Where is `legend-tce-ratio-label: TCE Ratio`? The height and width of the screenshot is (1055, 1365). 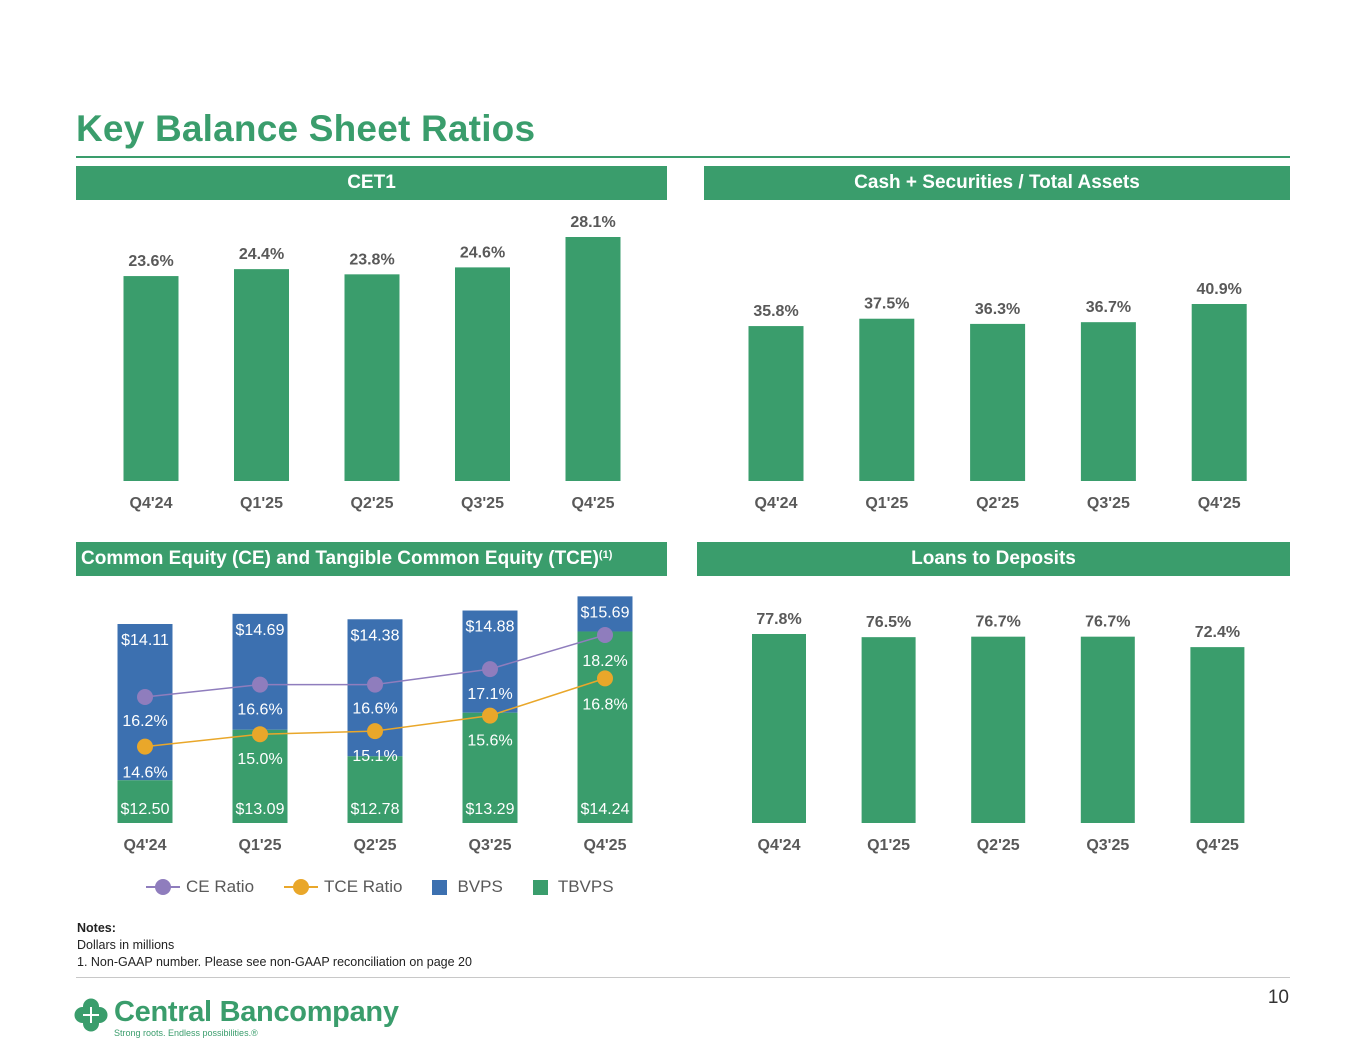 legend-tce-ratio-label: TCE Ratio is located at coordinates (363, 886).